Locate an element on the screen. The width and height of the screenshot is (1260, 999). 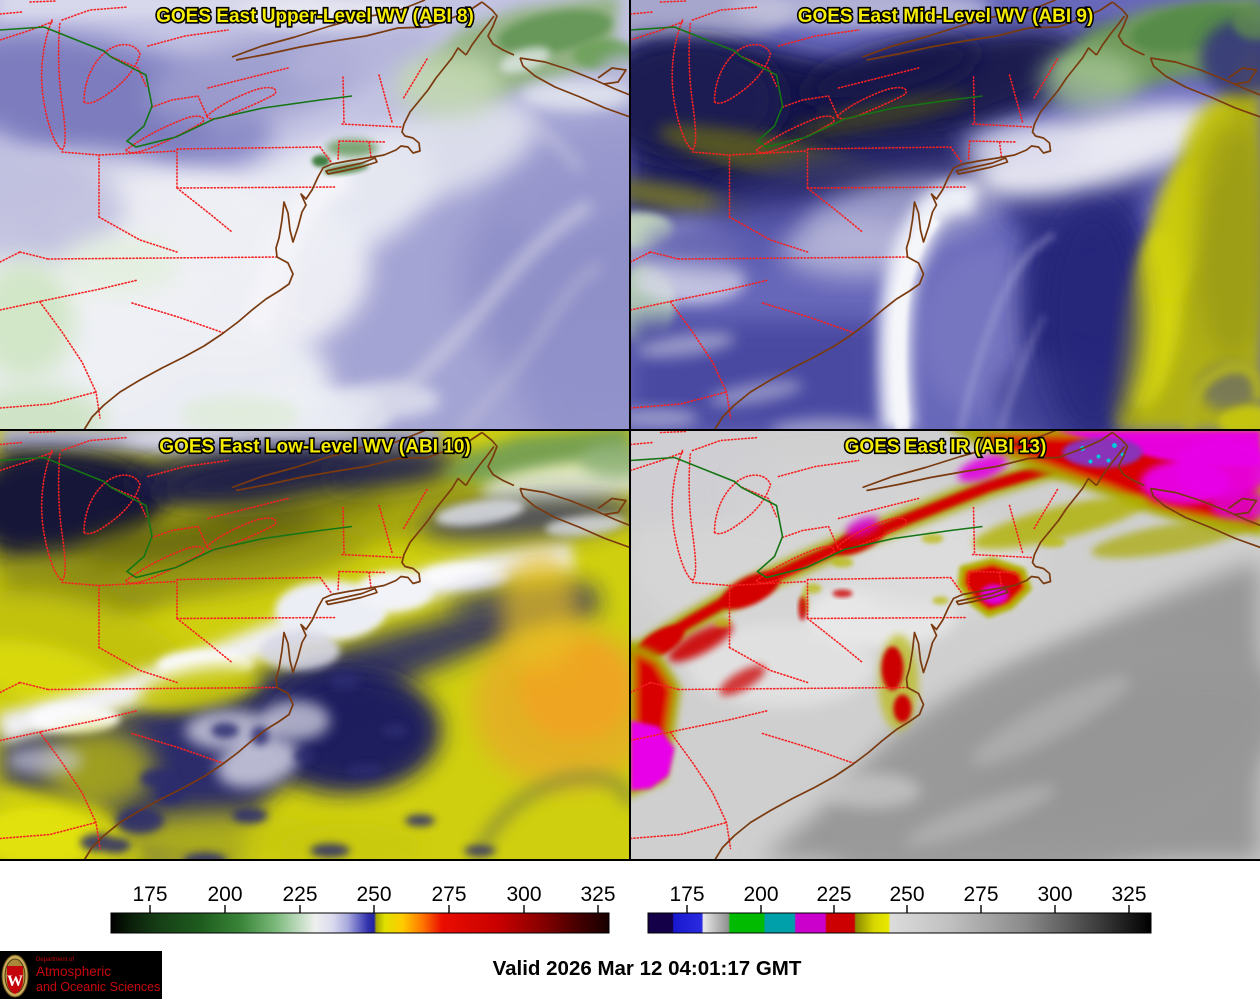
svg-text: GOES East IR (ABI 13) is located at coordinates (946, 447).